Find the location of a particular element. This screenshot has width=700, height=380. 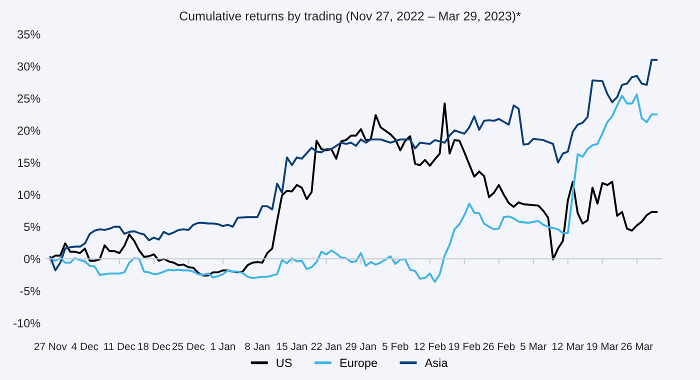

y-tick-label: 0% is located at coordinates (32, 259).